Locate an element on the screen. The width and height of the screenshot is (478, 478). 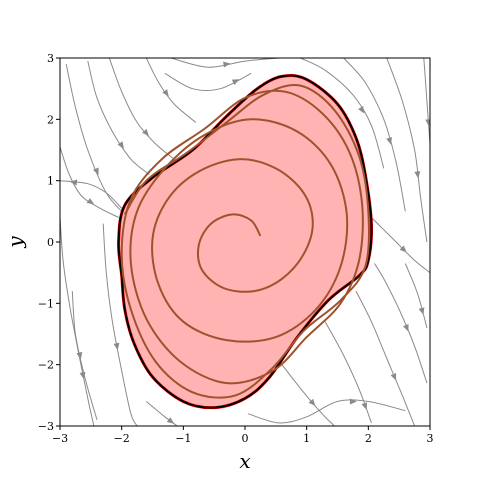
y-tick-label: 3 is located at coordinates (50, 58).